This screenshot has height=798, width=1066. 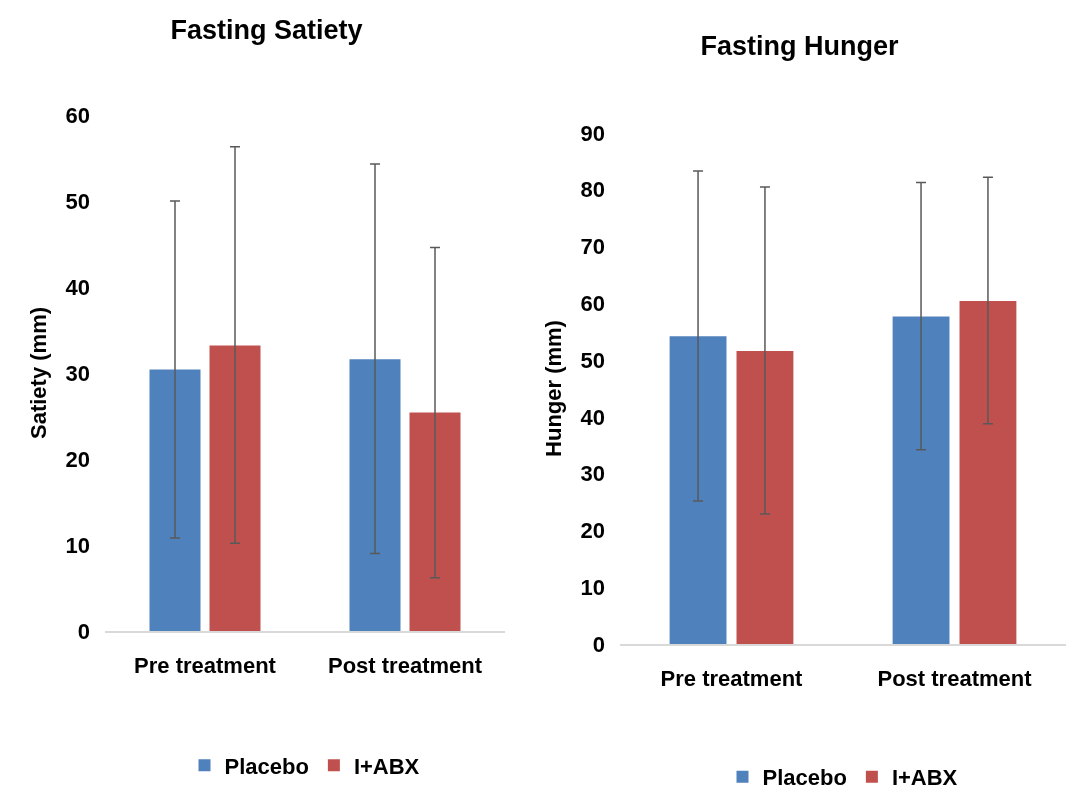 What do you see at coordinates (266, 29) in the screenshot?
I see `chart-title: Fasting Satiety` at bounding box center [266, 29].